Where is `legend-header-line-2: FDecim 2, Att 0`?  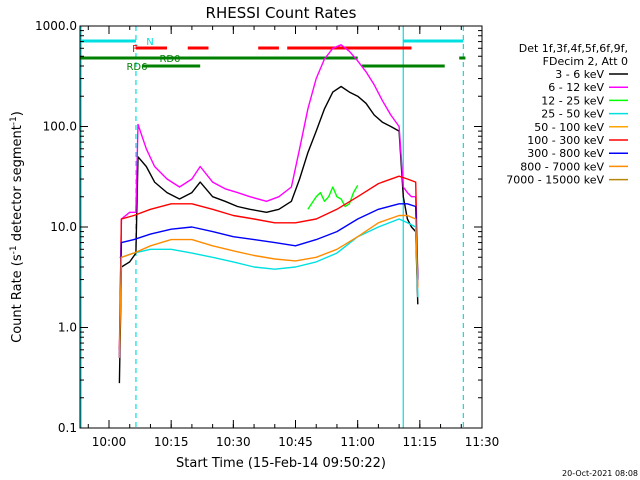 legend-header-line-2: FDecim 2, Att 0 is located at coordinates (585, 61).